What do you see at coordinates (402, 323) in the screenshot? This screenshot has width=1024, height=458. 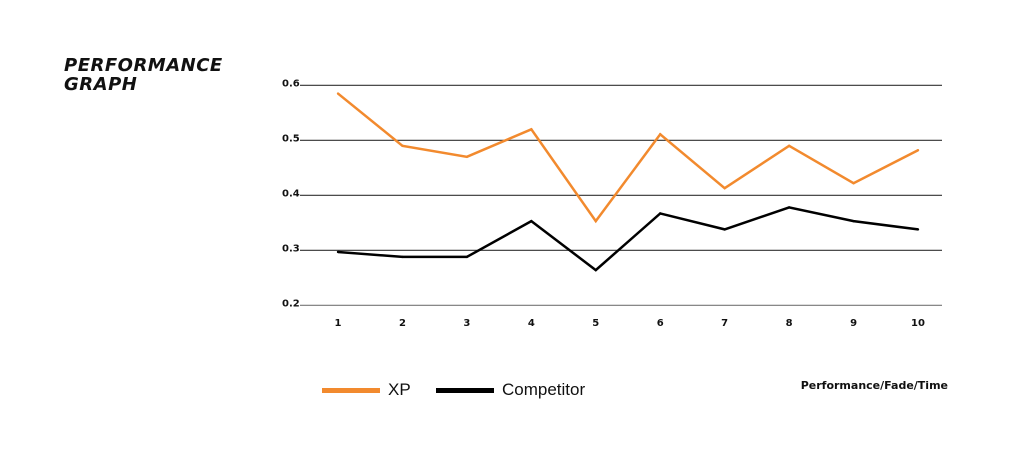 I see `x-tick-label: 2` at bounding box center [402, 323].